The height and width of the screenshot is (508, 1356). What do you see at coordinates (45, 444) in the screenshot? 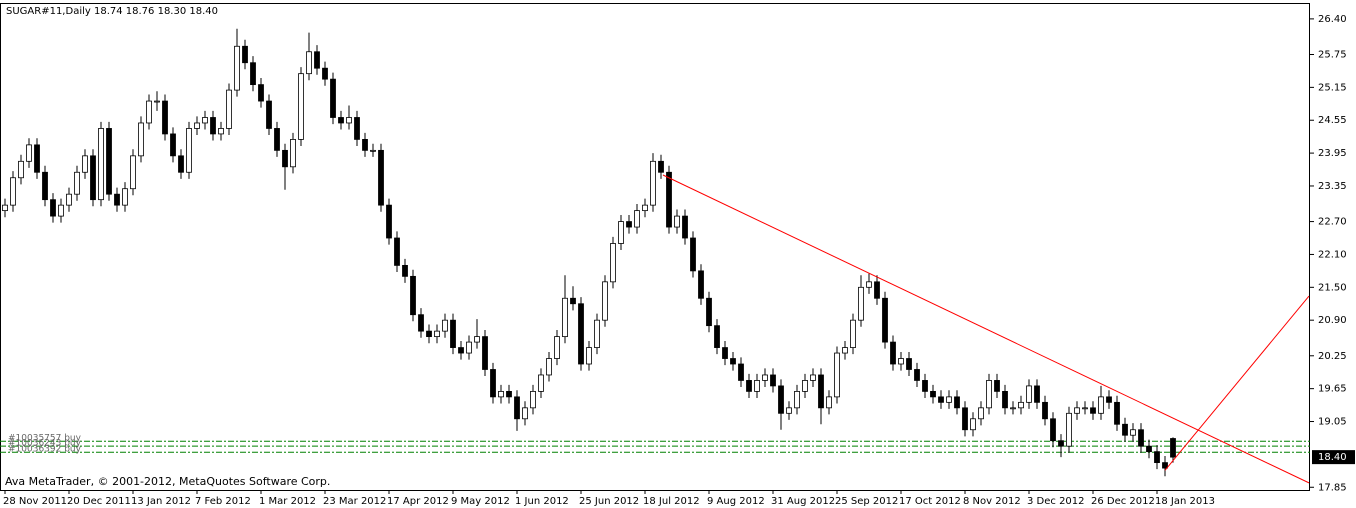
I see `order-label: #10036243 buy` at bounding box center [45, 444].